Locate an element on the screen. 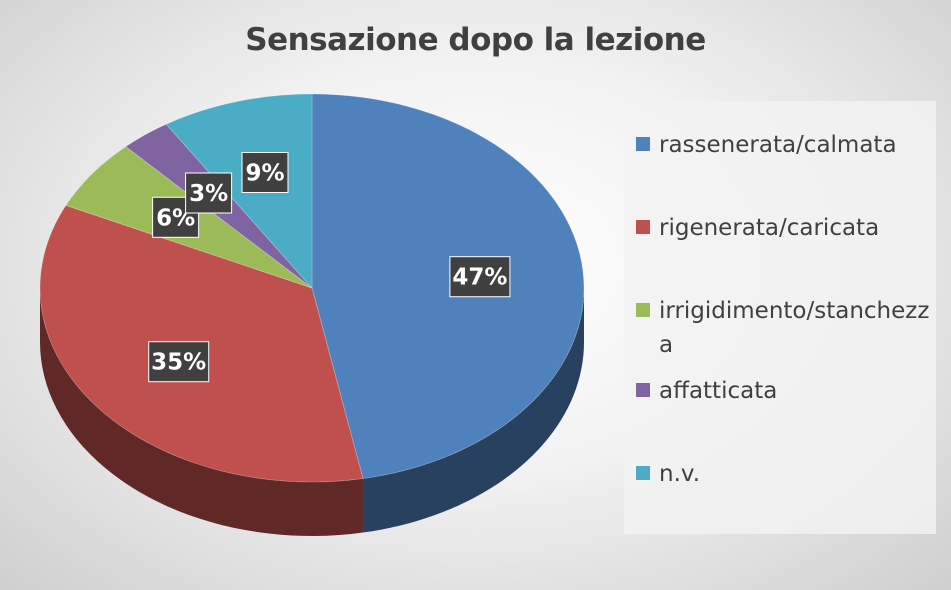  data-label-rigenerata-caricata: 35% is located at coordinates (179, 362).